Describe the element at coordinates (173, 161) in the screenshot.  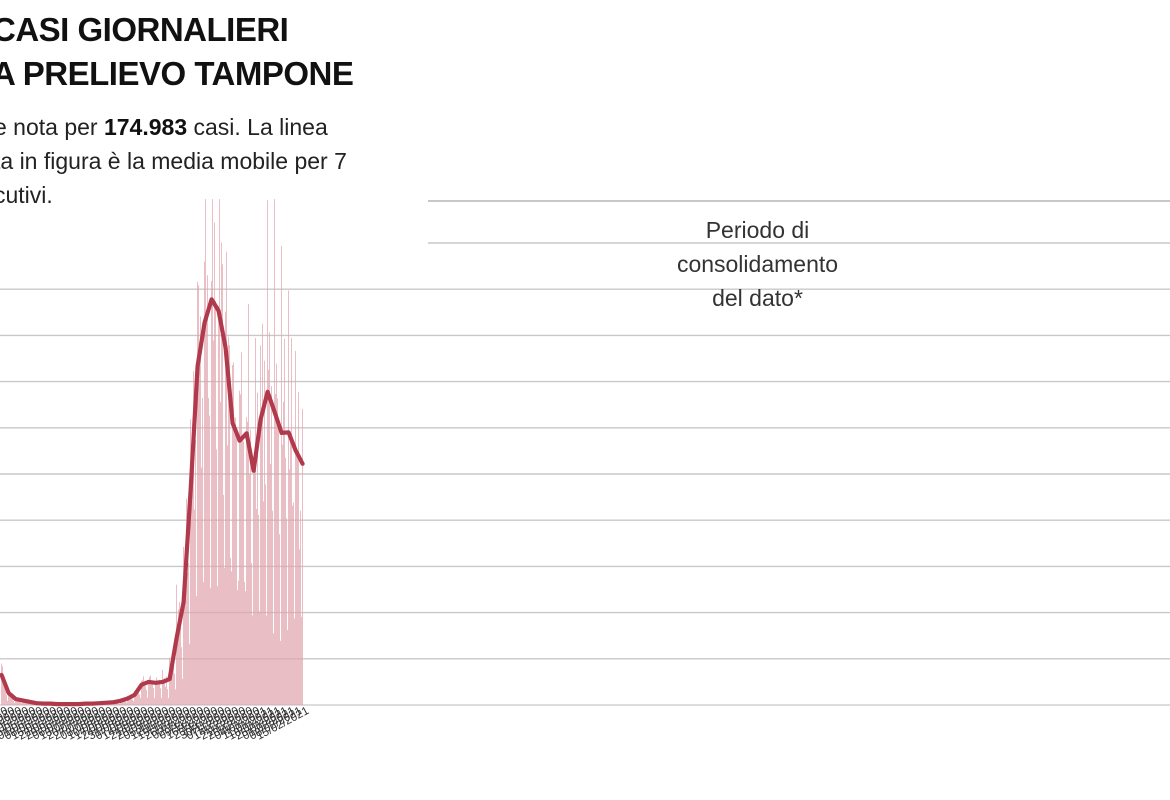
I see `description-line-2: ta in figura è la media mobile per 7` at that location.